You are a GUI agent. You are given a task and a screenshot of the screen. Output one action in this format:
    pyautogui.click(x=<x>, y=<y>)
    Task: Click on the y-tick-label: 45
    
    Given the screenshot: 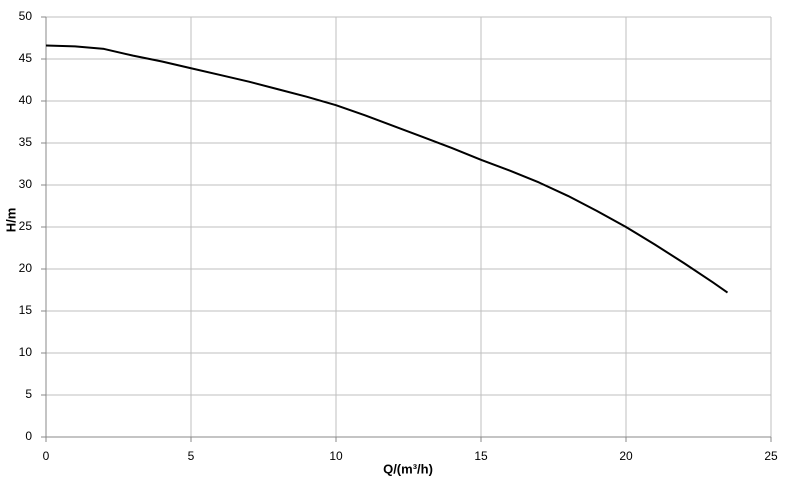 What is the action you would take?
    pyautogui.click(x=26, y=58)
    